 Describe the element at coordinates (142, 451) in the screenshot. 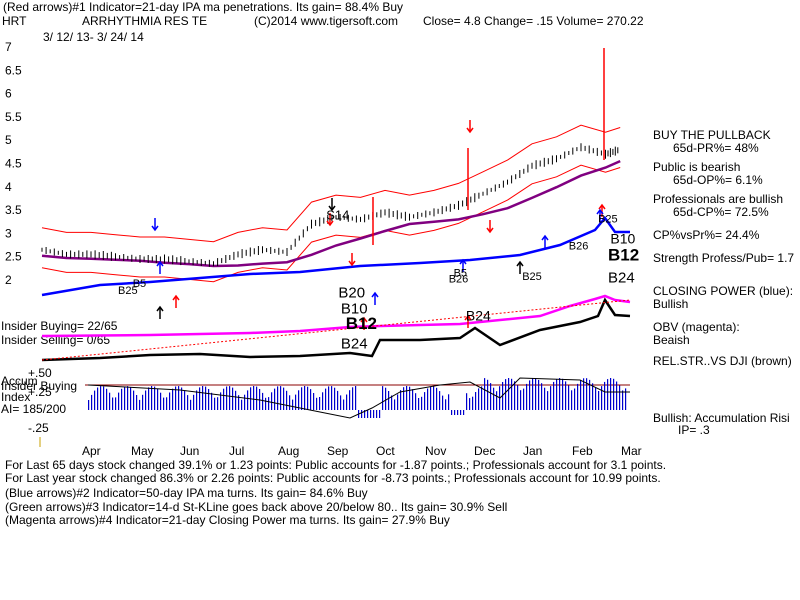

I see `month-label-1: May` at that location.